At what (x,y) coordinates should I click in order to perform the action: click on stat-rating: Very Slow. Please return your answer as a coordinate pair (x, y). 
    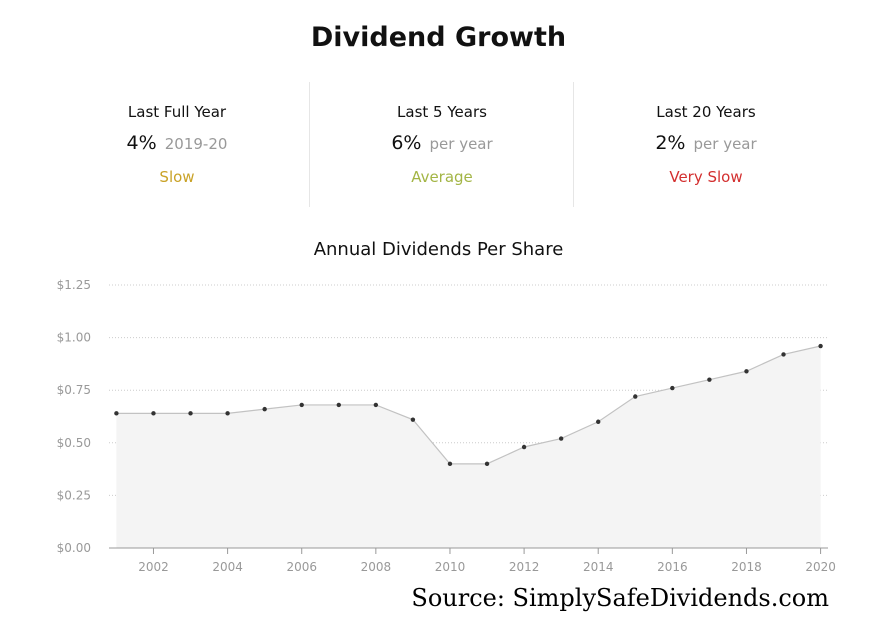
    Looking at the image, I should click on (706, 177).